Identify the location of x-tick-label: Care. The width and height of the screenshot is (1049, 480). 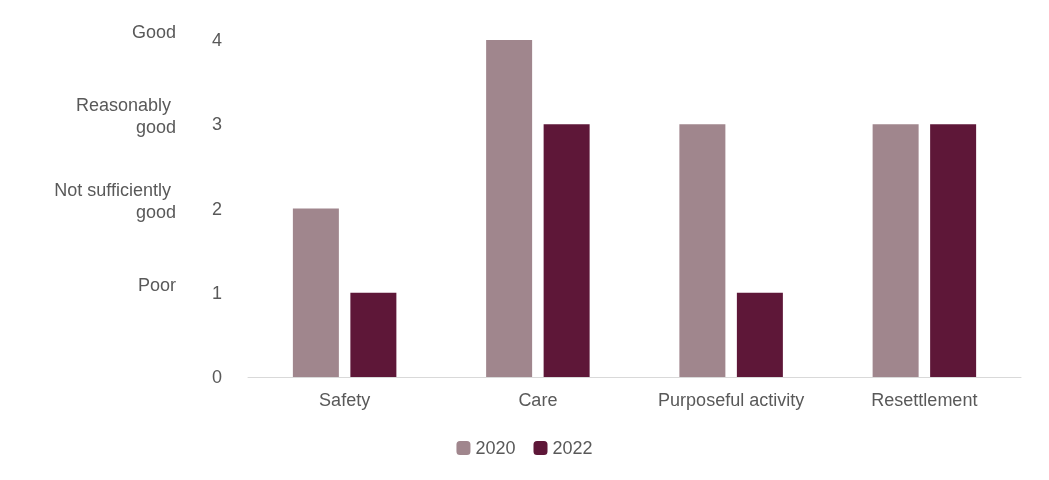
(538, 400).